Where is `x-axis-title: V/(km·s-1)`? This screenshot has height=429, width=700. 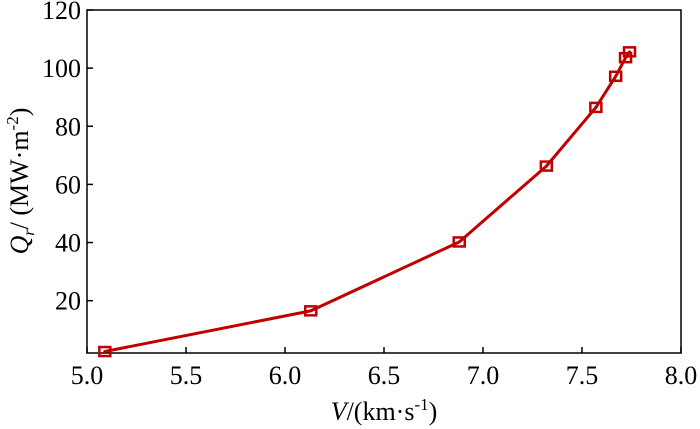 x-axis-title: V/(km·s-1) is located at coordinates (384, 410).